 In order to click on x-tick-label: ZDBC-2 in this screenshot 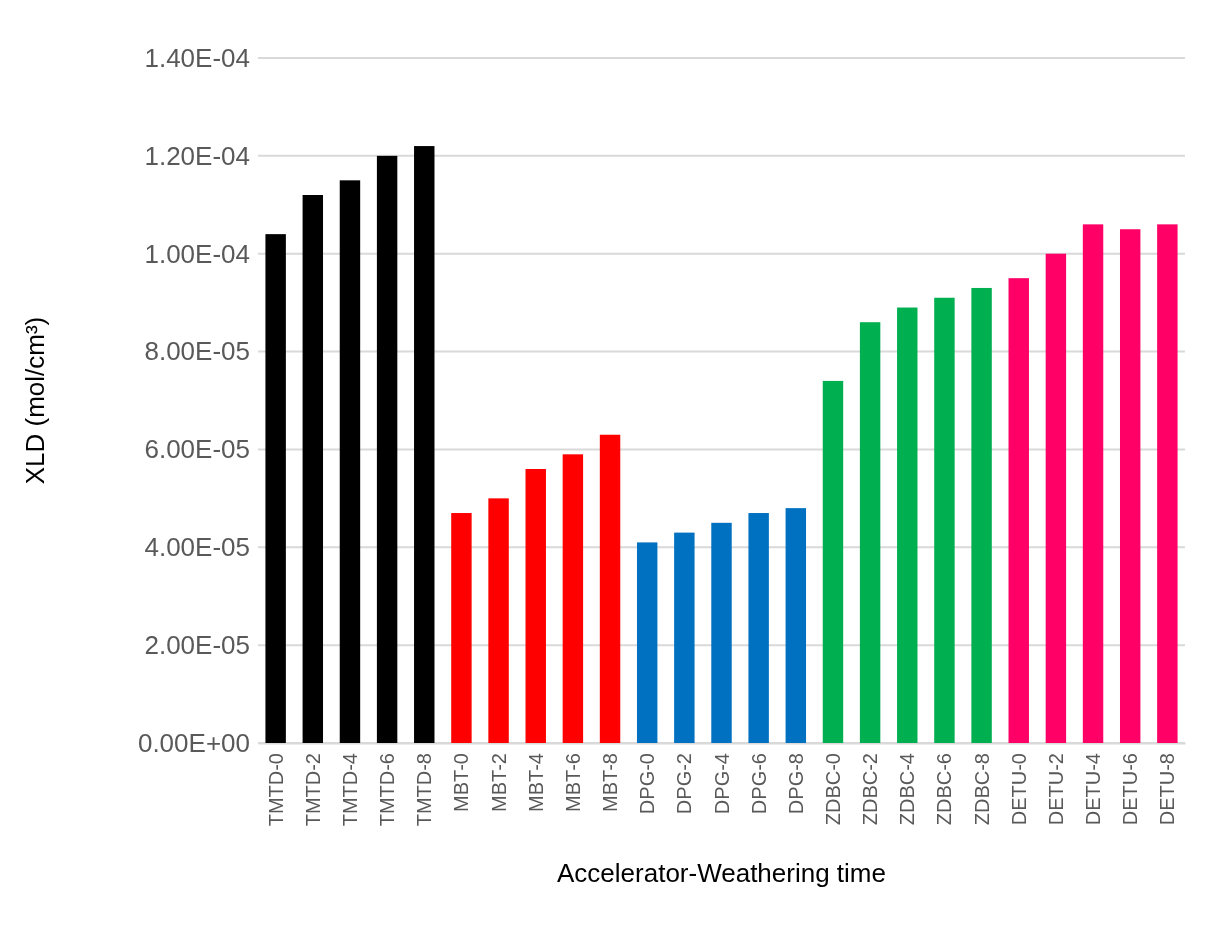, I will do `click(870, 789)`.